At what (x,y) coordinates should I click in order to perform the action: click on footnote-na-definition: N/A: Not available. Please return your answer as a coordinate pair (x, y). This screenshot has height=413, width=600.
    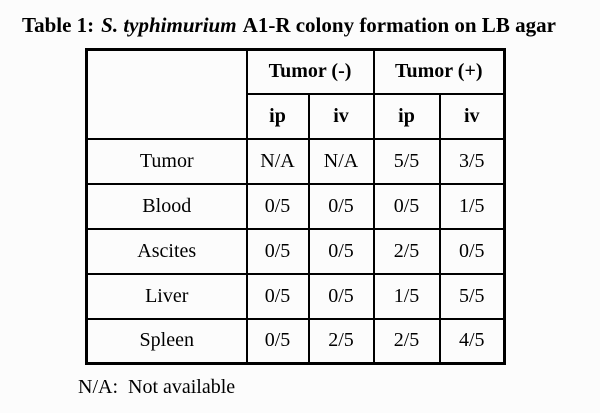
    Looking at the image, I should click on (157, 387).